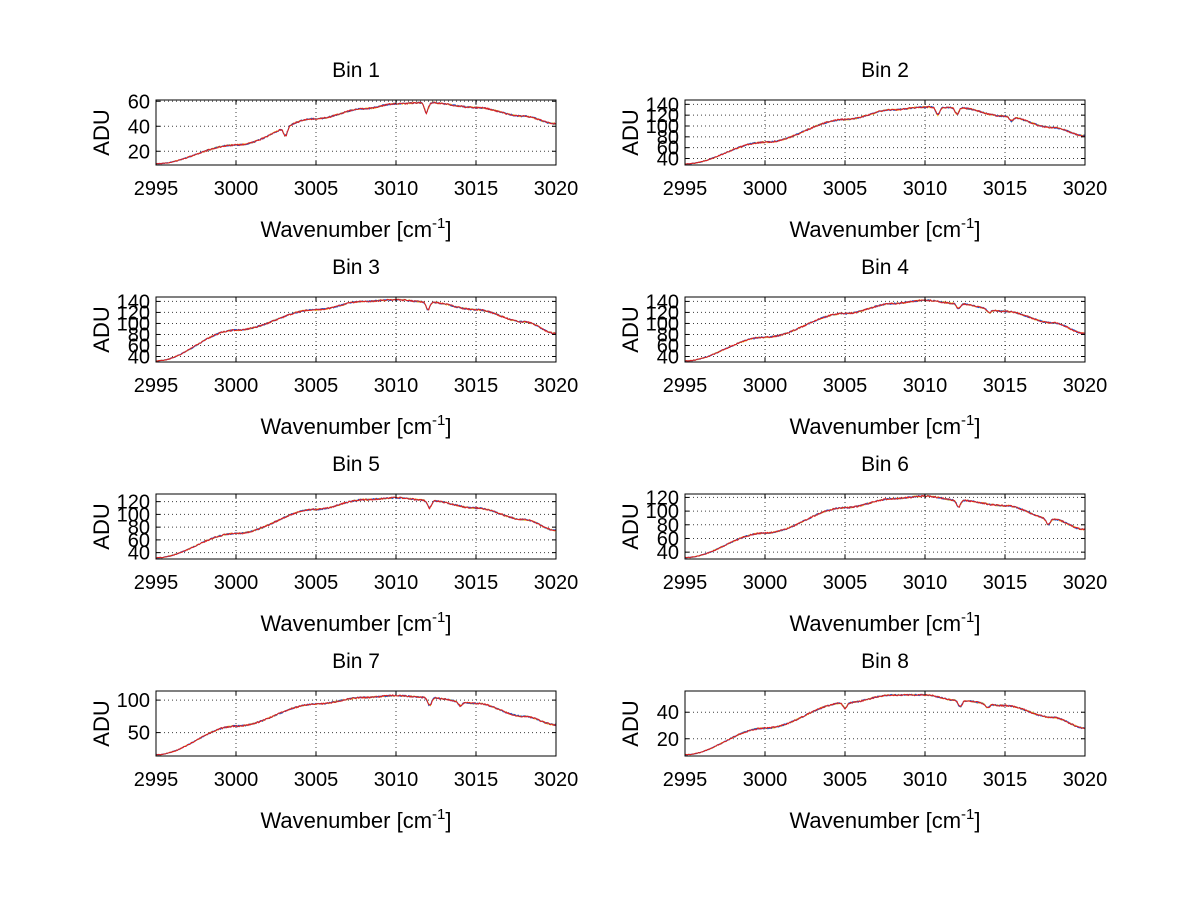 This screenshot has width=1200, height=901. I want to click on chart-title: Bin 5, so click(356, 464).